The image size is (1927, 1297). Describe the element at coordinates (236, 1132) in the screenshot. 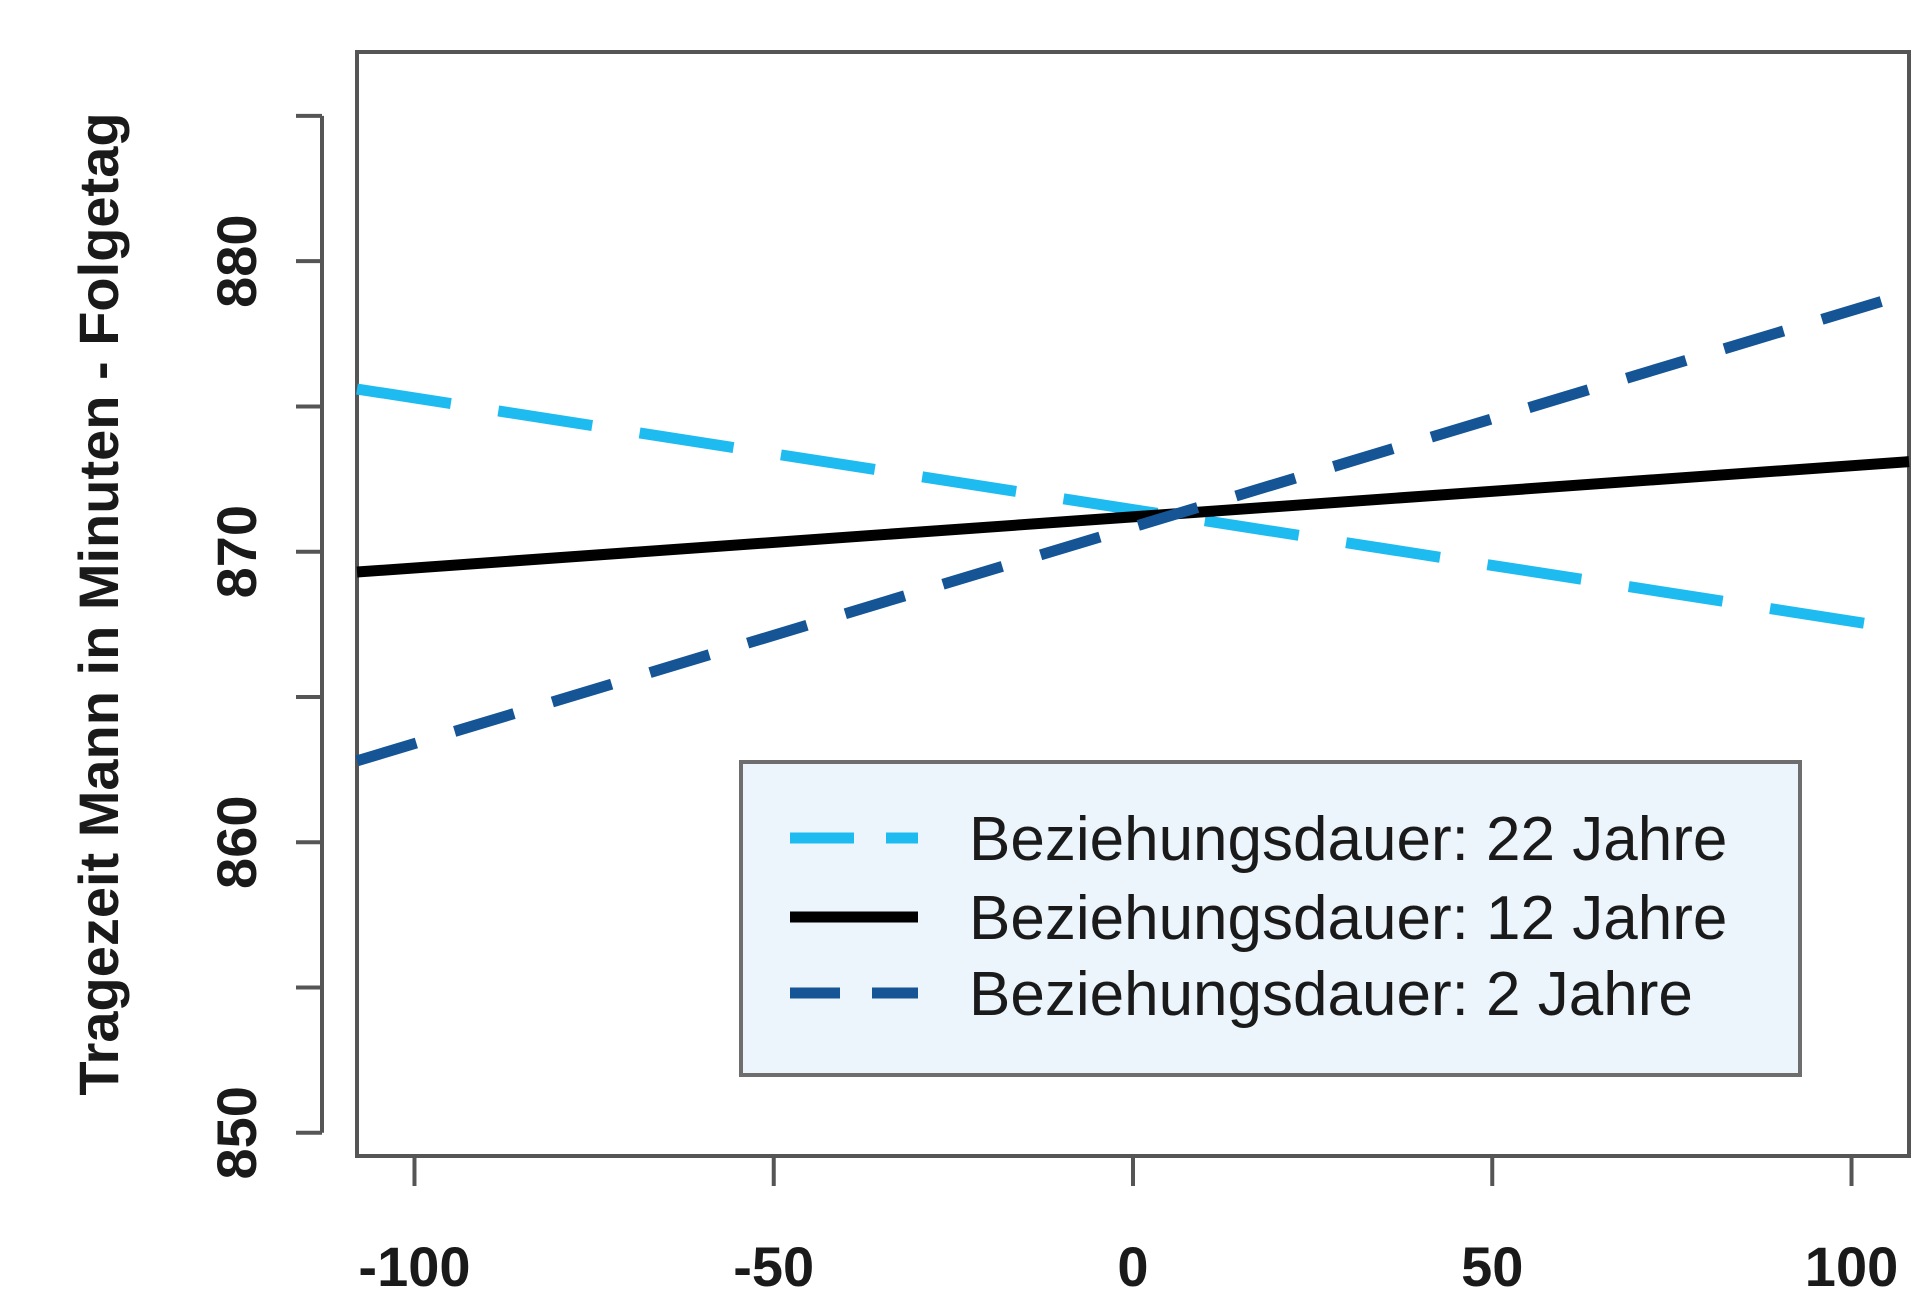

I see `y-tick-label: 850` at that location.